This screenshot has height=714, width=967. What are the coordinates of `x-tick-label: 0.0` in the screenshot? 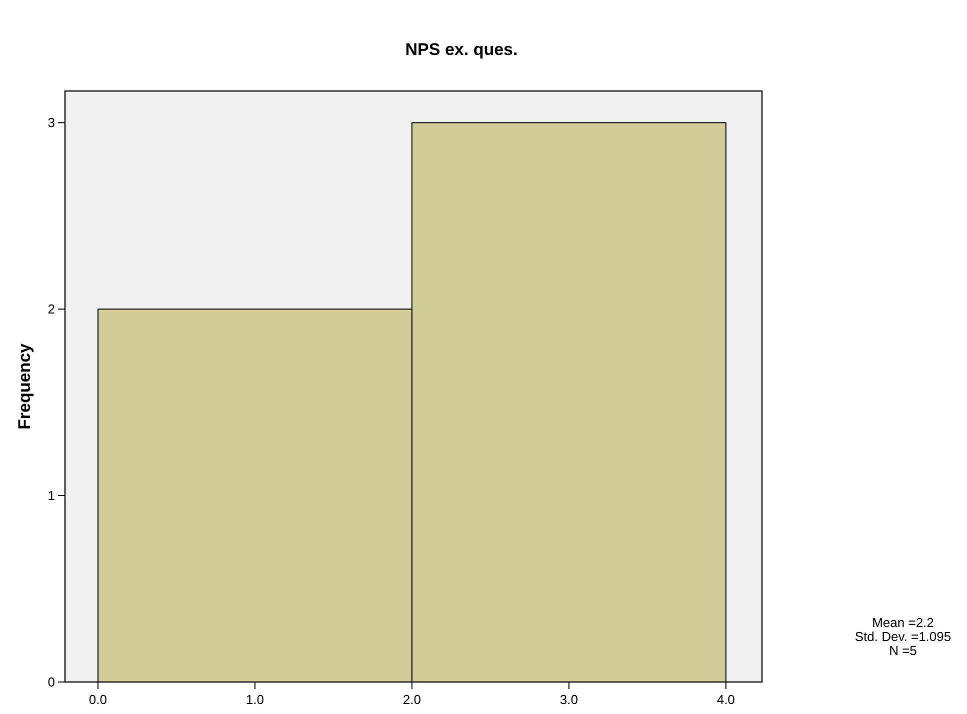 It's located at (98, 699).